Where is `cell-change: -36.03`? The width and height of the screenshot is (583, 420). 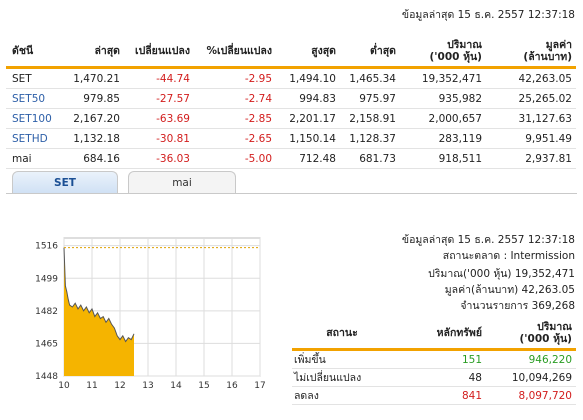
cell-change: -36.03 is located at coordinates (159, 158).